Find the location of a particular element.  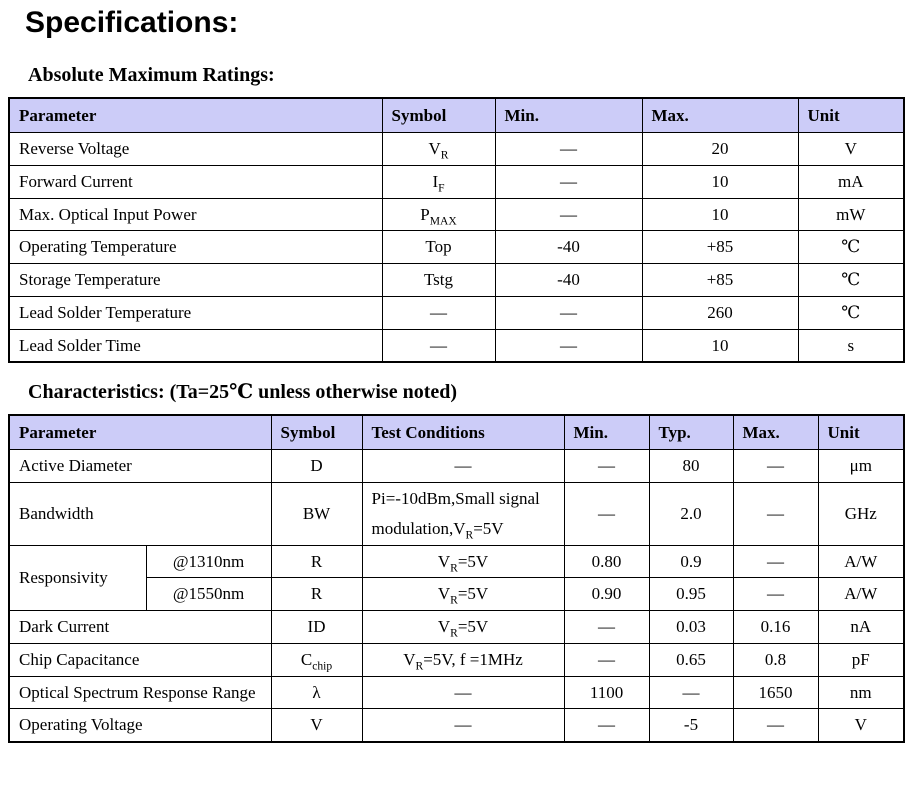

column-header: Test Conditions is located at coordinates (463, 432).